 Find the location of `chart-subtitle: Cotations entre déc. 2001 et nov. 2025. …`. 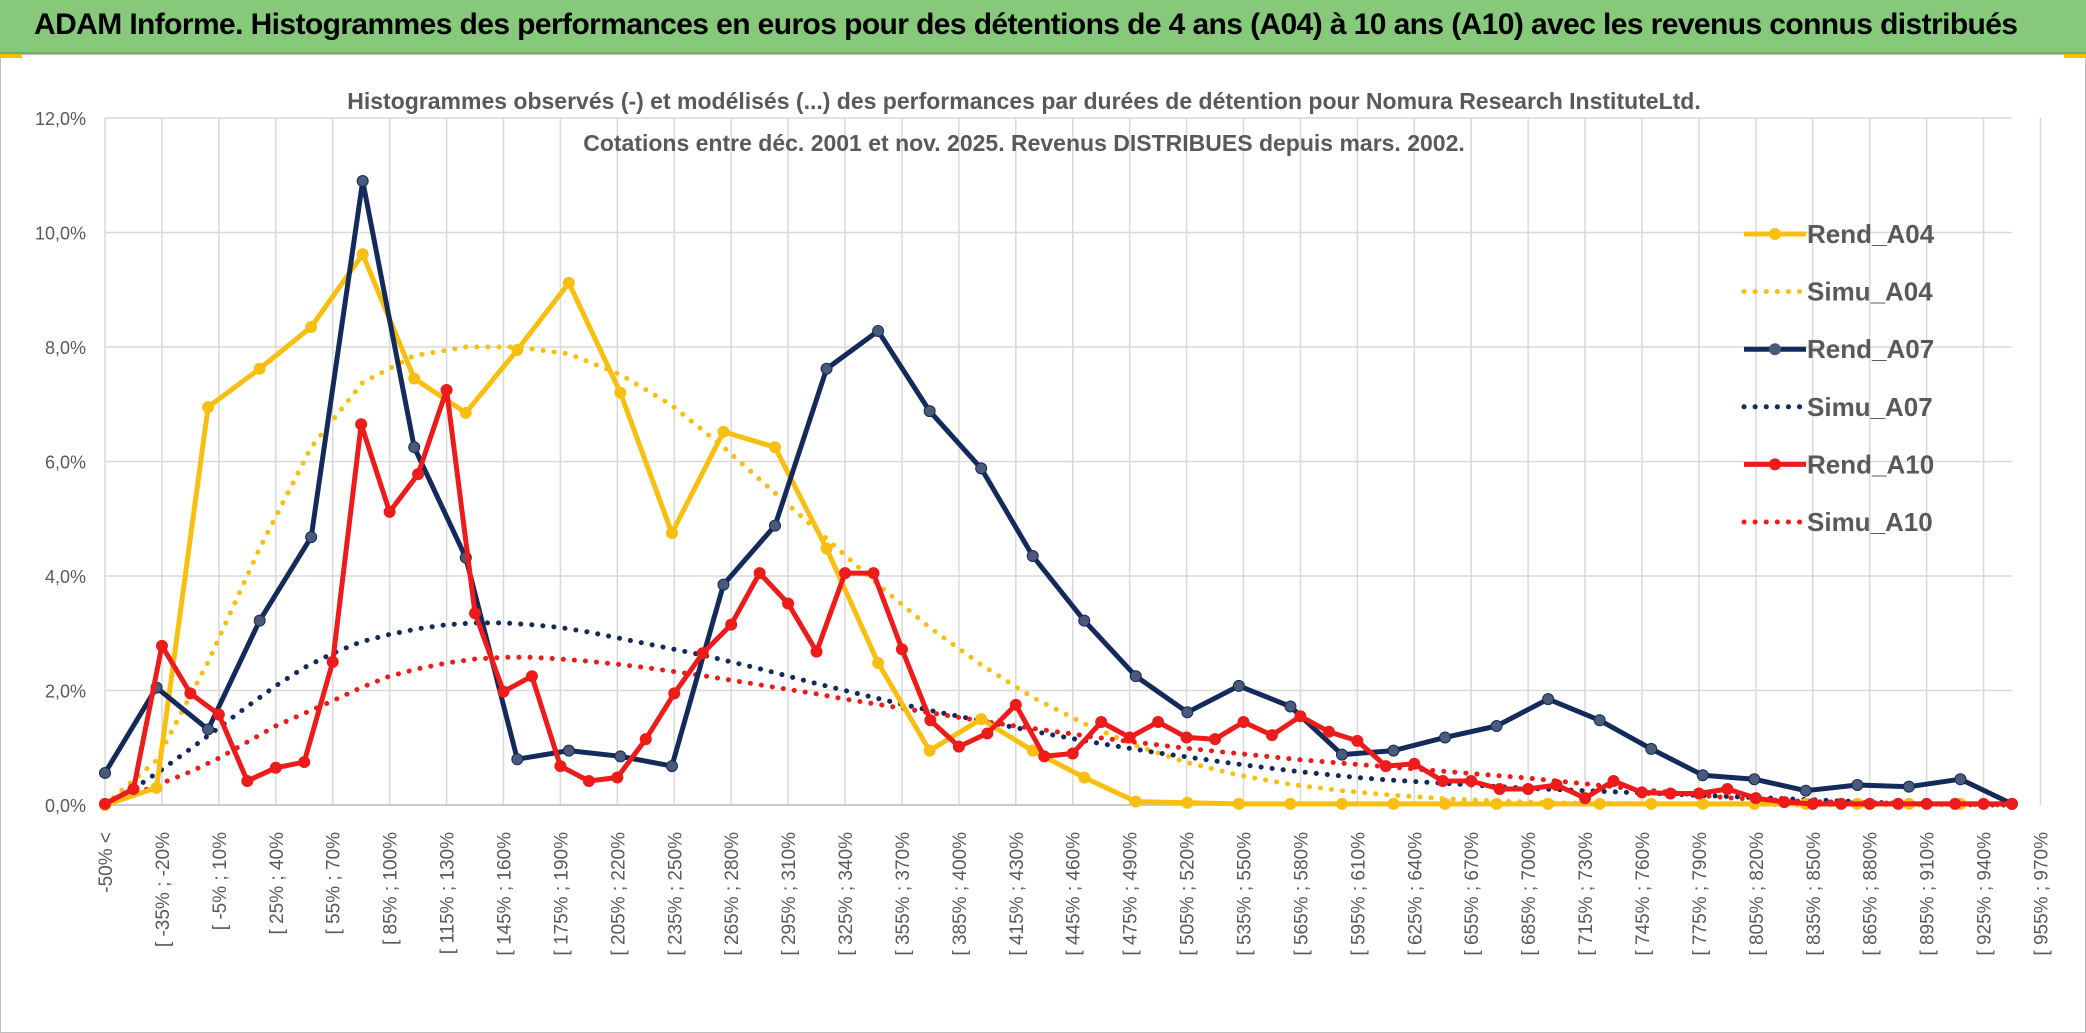

chart-subtitle: Cotations entre déc. 2001 et nov. 2025. … is located at coordinates (1024, 143).